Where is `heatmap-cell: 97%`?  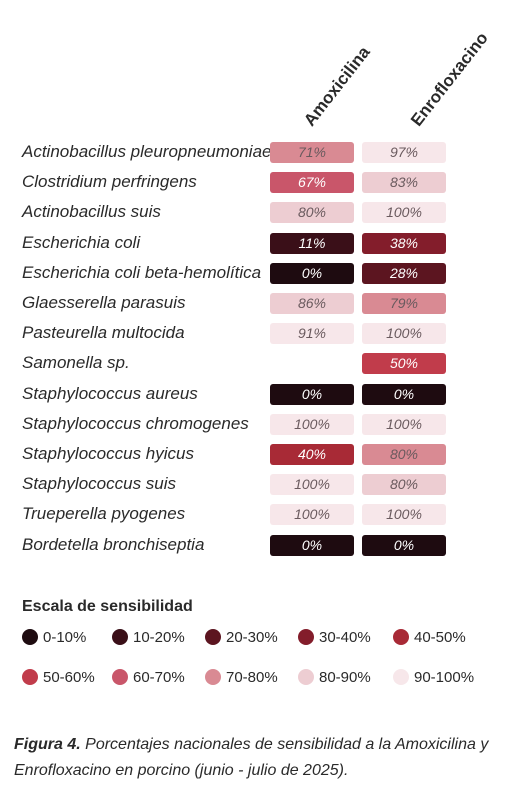 heatmap-cell: 97% is located at coordinates (404, 152).